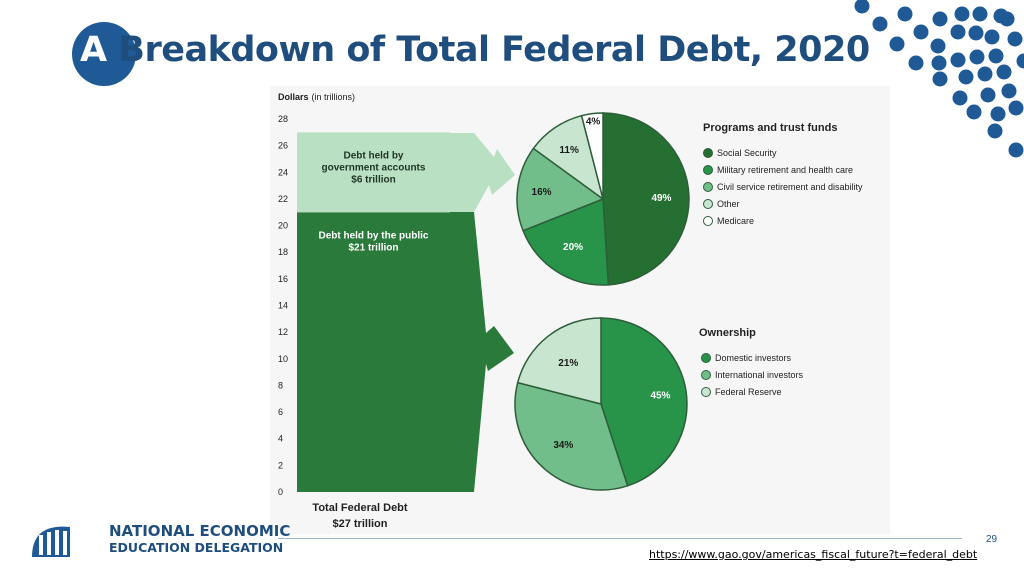 This screenshot has width=1024, height=576. Describe the element at coordinates (728, 204) in the screenshot. I see `legend-label: Other` at that location.